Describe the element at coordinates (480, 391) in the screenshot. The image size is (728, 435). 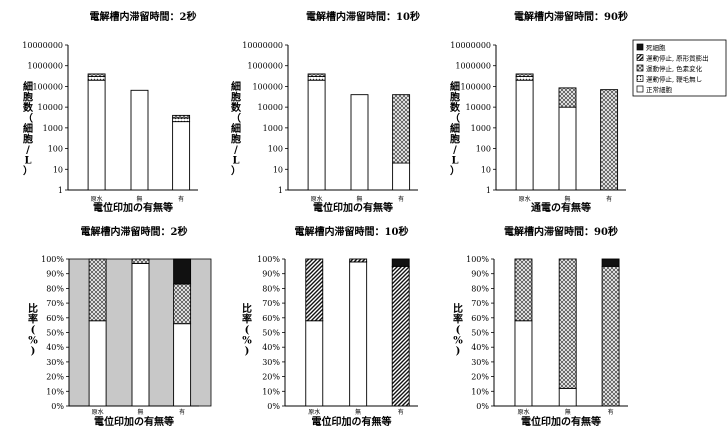
I see `y-tick-label: 10%` at that location.